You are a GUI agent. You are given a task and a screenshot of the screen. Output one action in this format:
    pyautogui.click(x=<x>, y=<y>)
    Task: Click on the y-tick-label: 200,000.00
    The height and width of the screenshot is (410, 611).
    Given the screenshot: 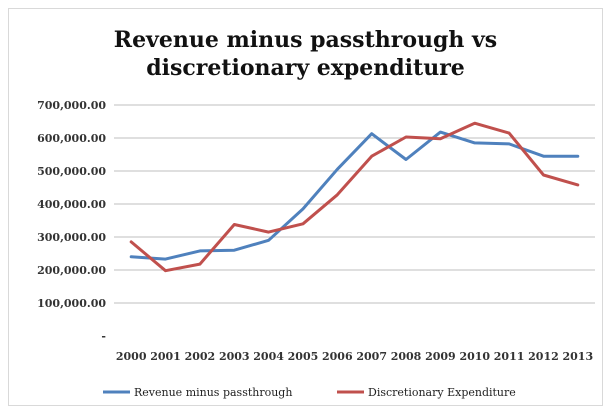 What is the action you would take?
    pyautogui.click(x=71, y=270)
    